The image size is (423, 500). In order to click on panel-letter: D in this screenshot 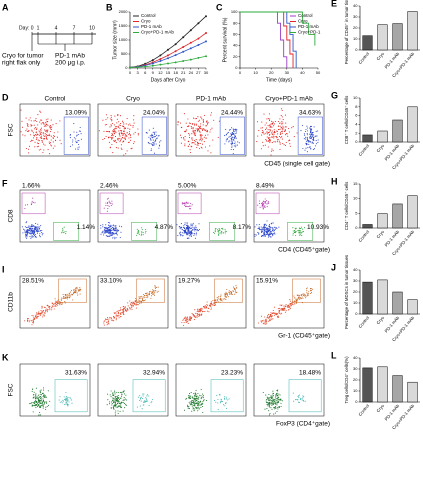, I will do `click(5, 97)`.